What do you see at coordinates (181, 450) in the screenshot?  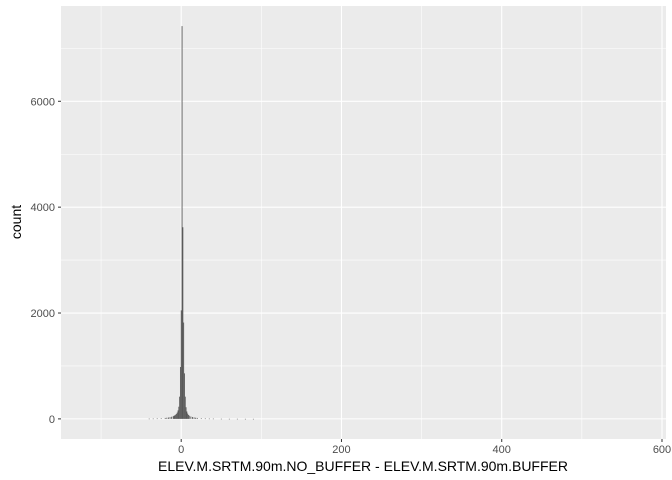 I see `x-tick-label: 0` at bounding box center [181, 450].